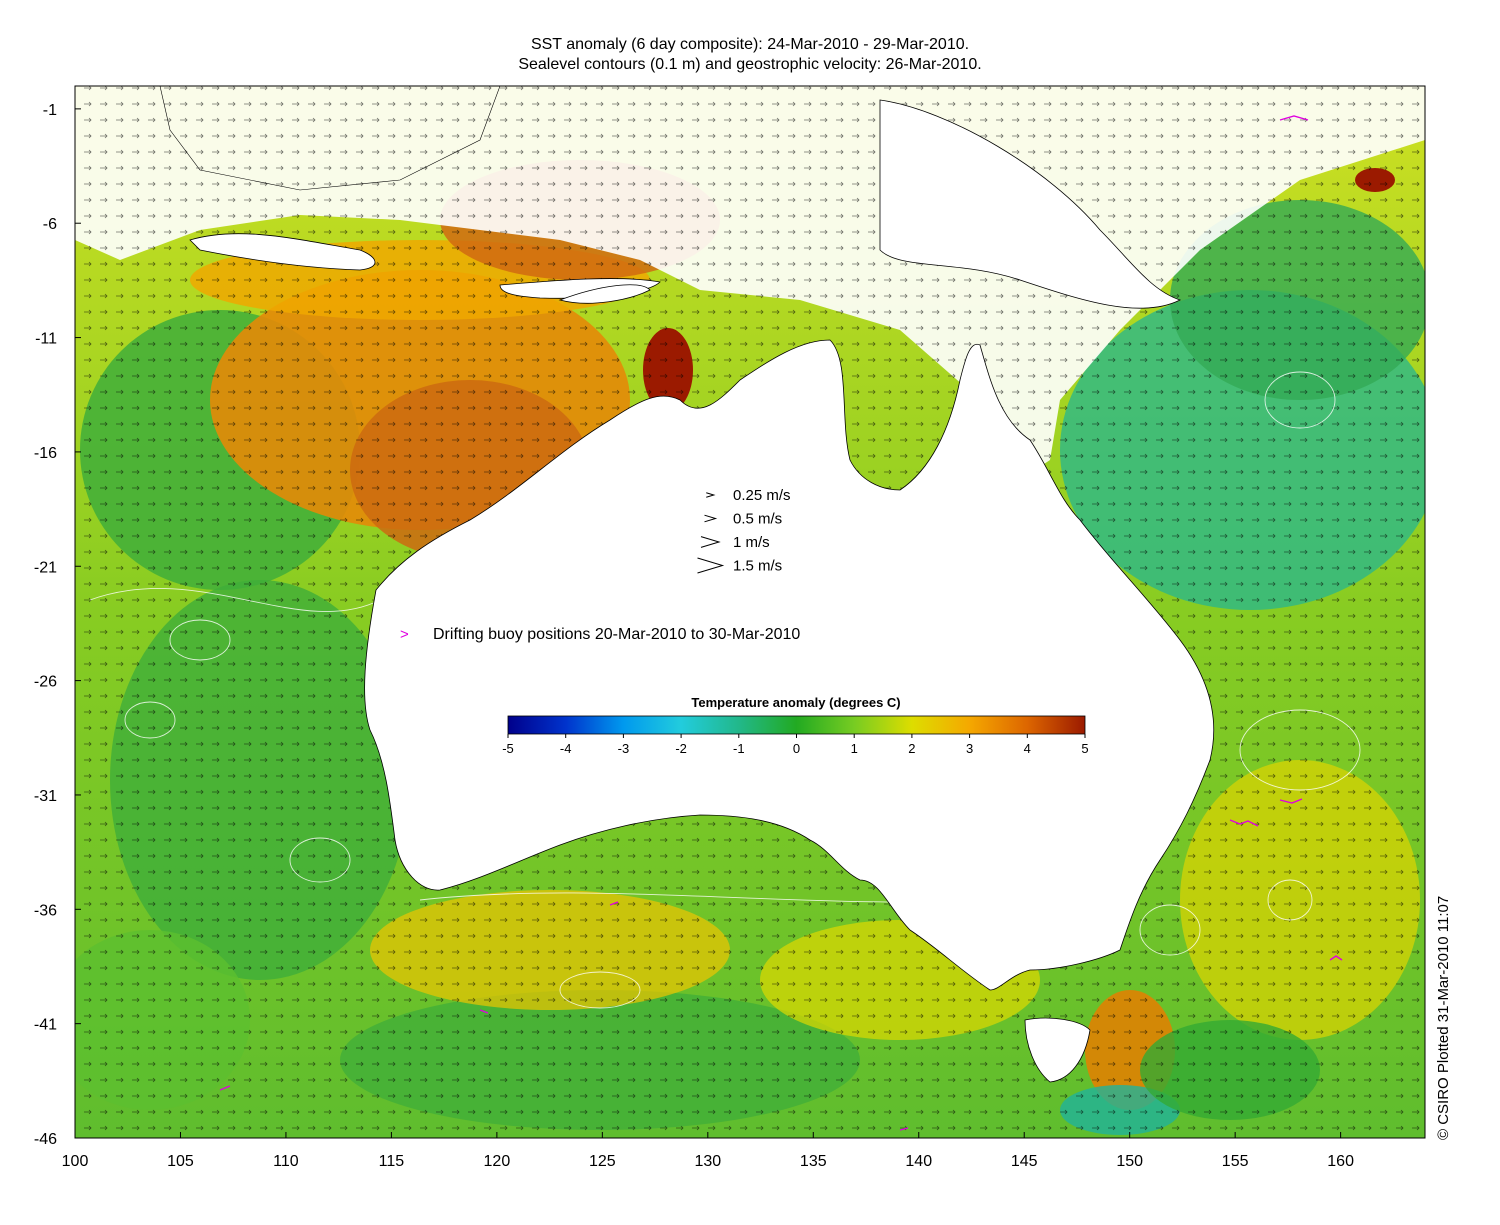  Describe the element at coordinates (795, 702) in the screenshot. I see `colorbar-title: Temperature anomaly (degrees C)` at that location.